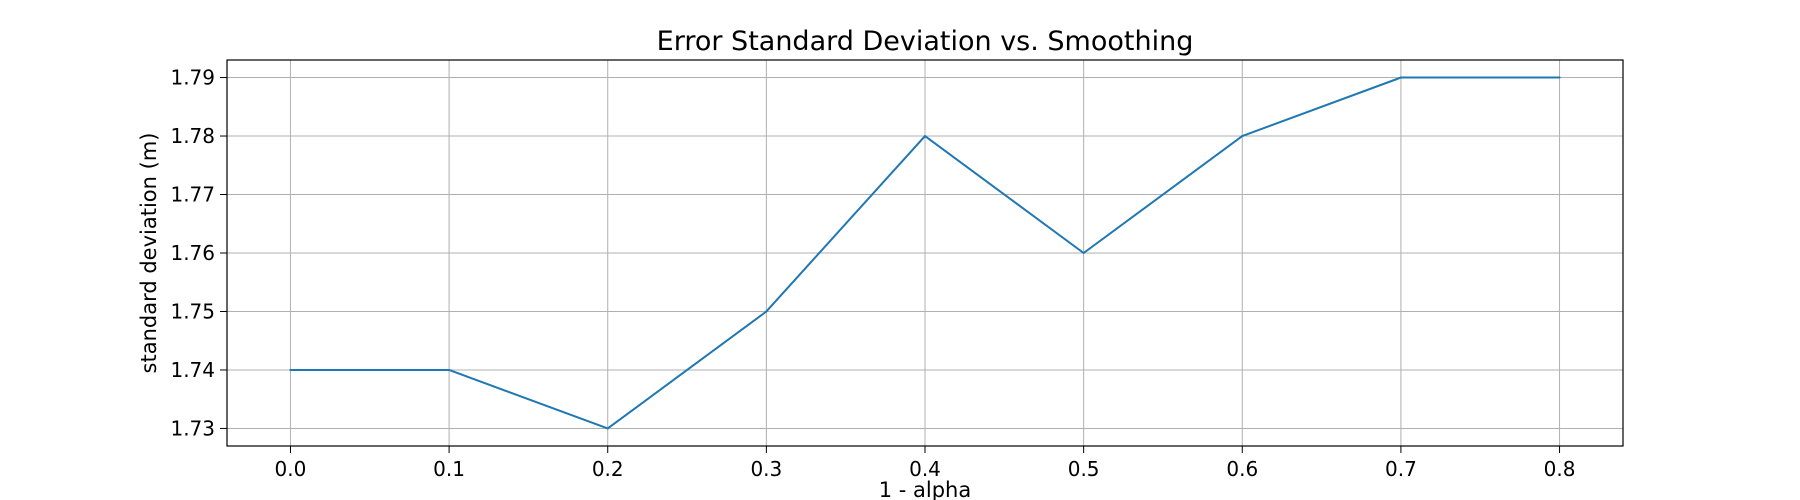 The width and height of the screenshot is (1800, 500). What do you see at coordinates (1401, 469) in the screenshot?
I see `x-tick-label: 0.7` at bounding box center [1401, 469].